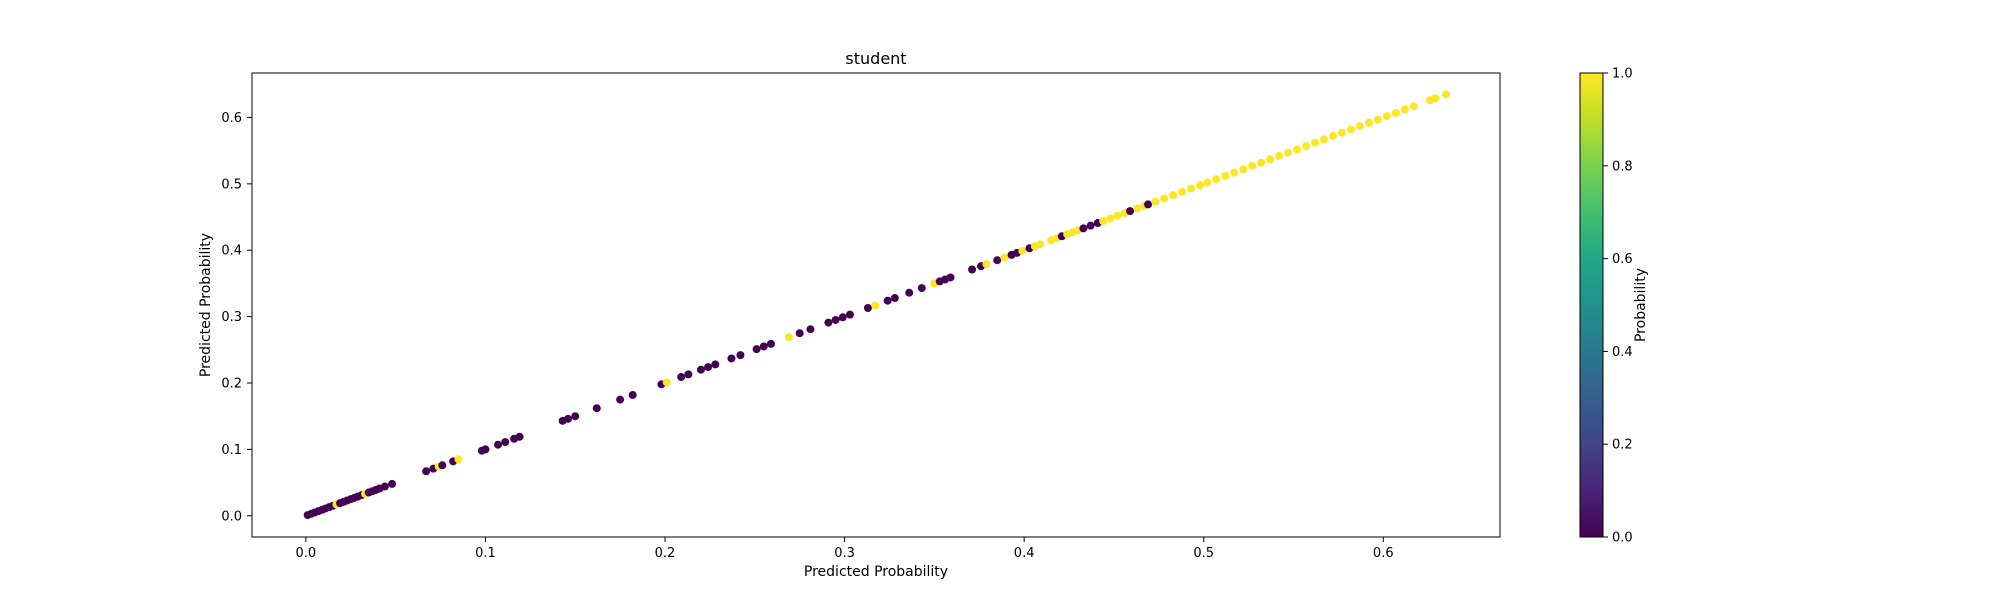 This screenshot has width=2000, height=600. What do you see at coordinates (231, 383) in the screenshot?
I see `y-tick-label: 0.2` at bounding box center [231, 383].